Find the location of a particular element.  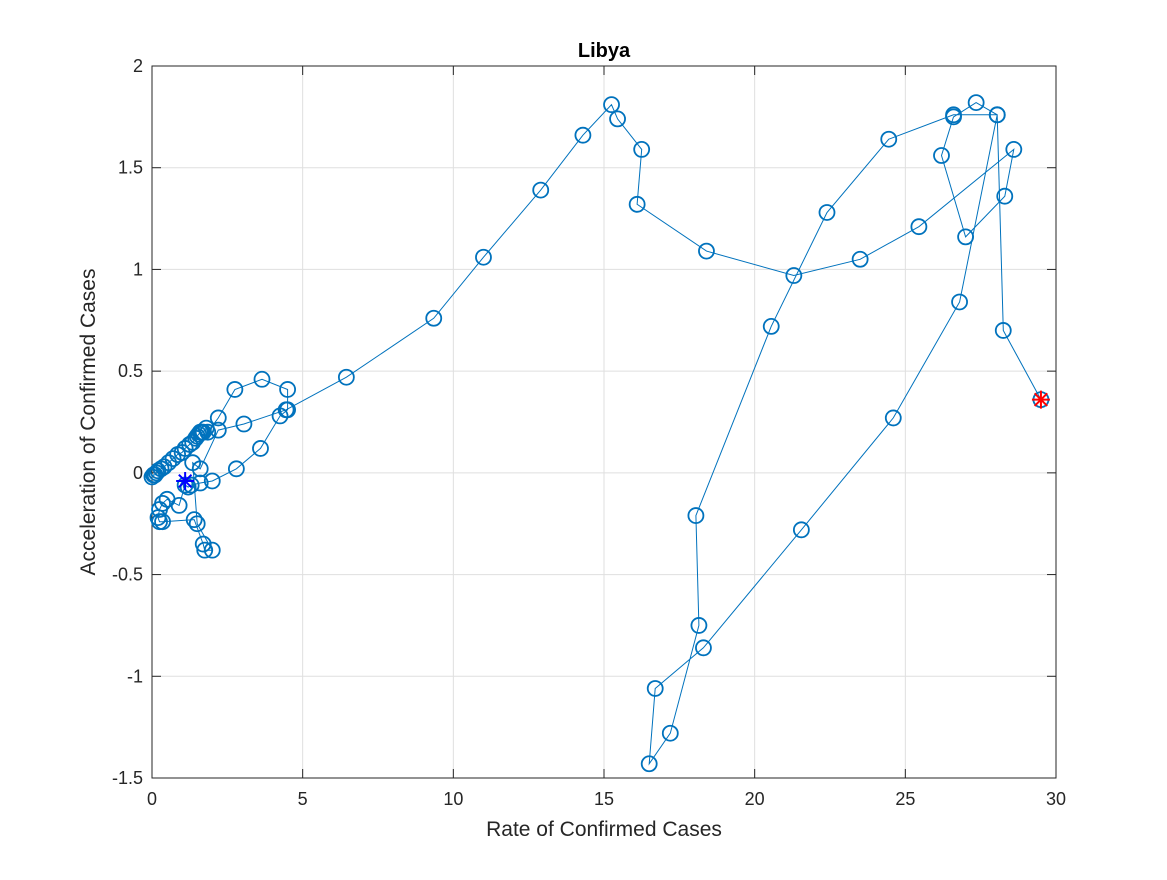

x-tick-label: 0 is located at coordinates (152, 799).